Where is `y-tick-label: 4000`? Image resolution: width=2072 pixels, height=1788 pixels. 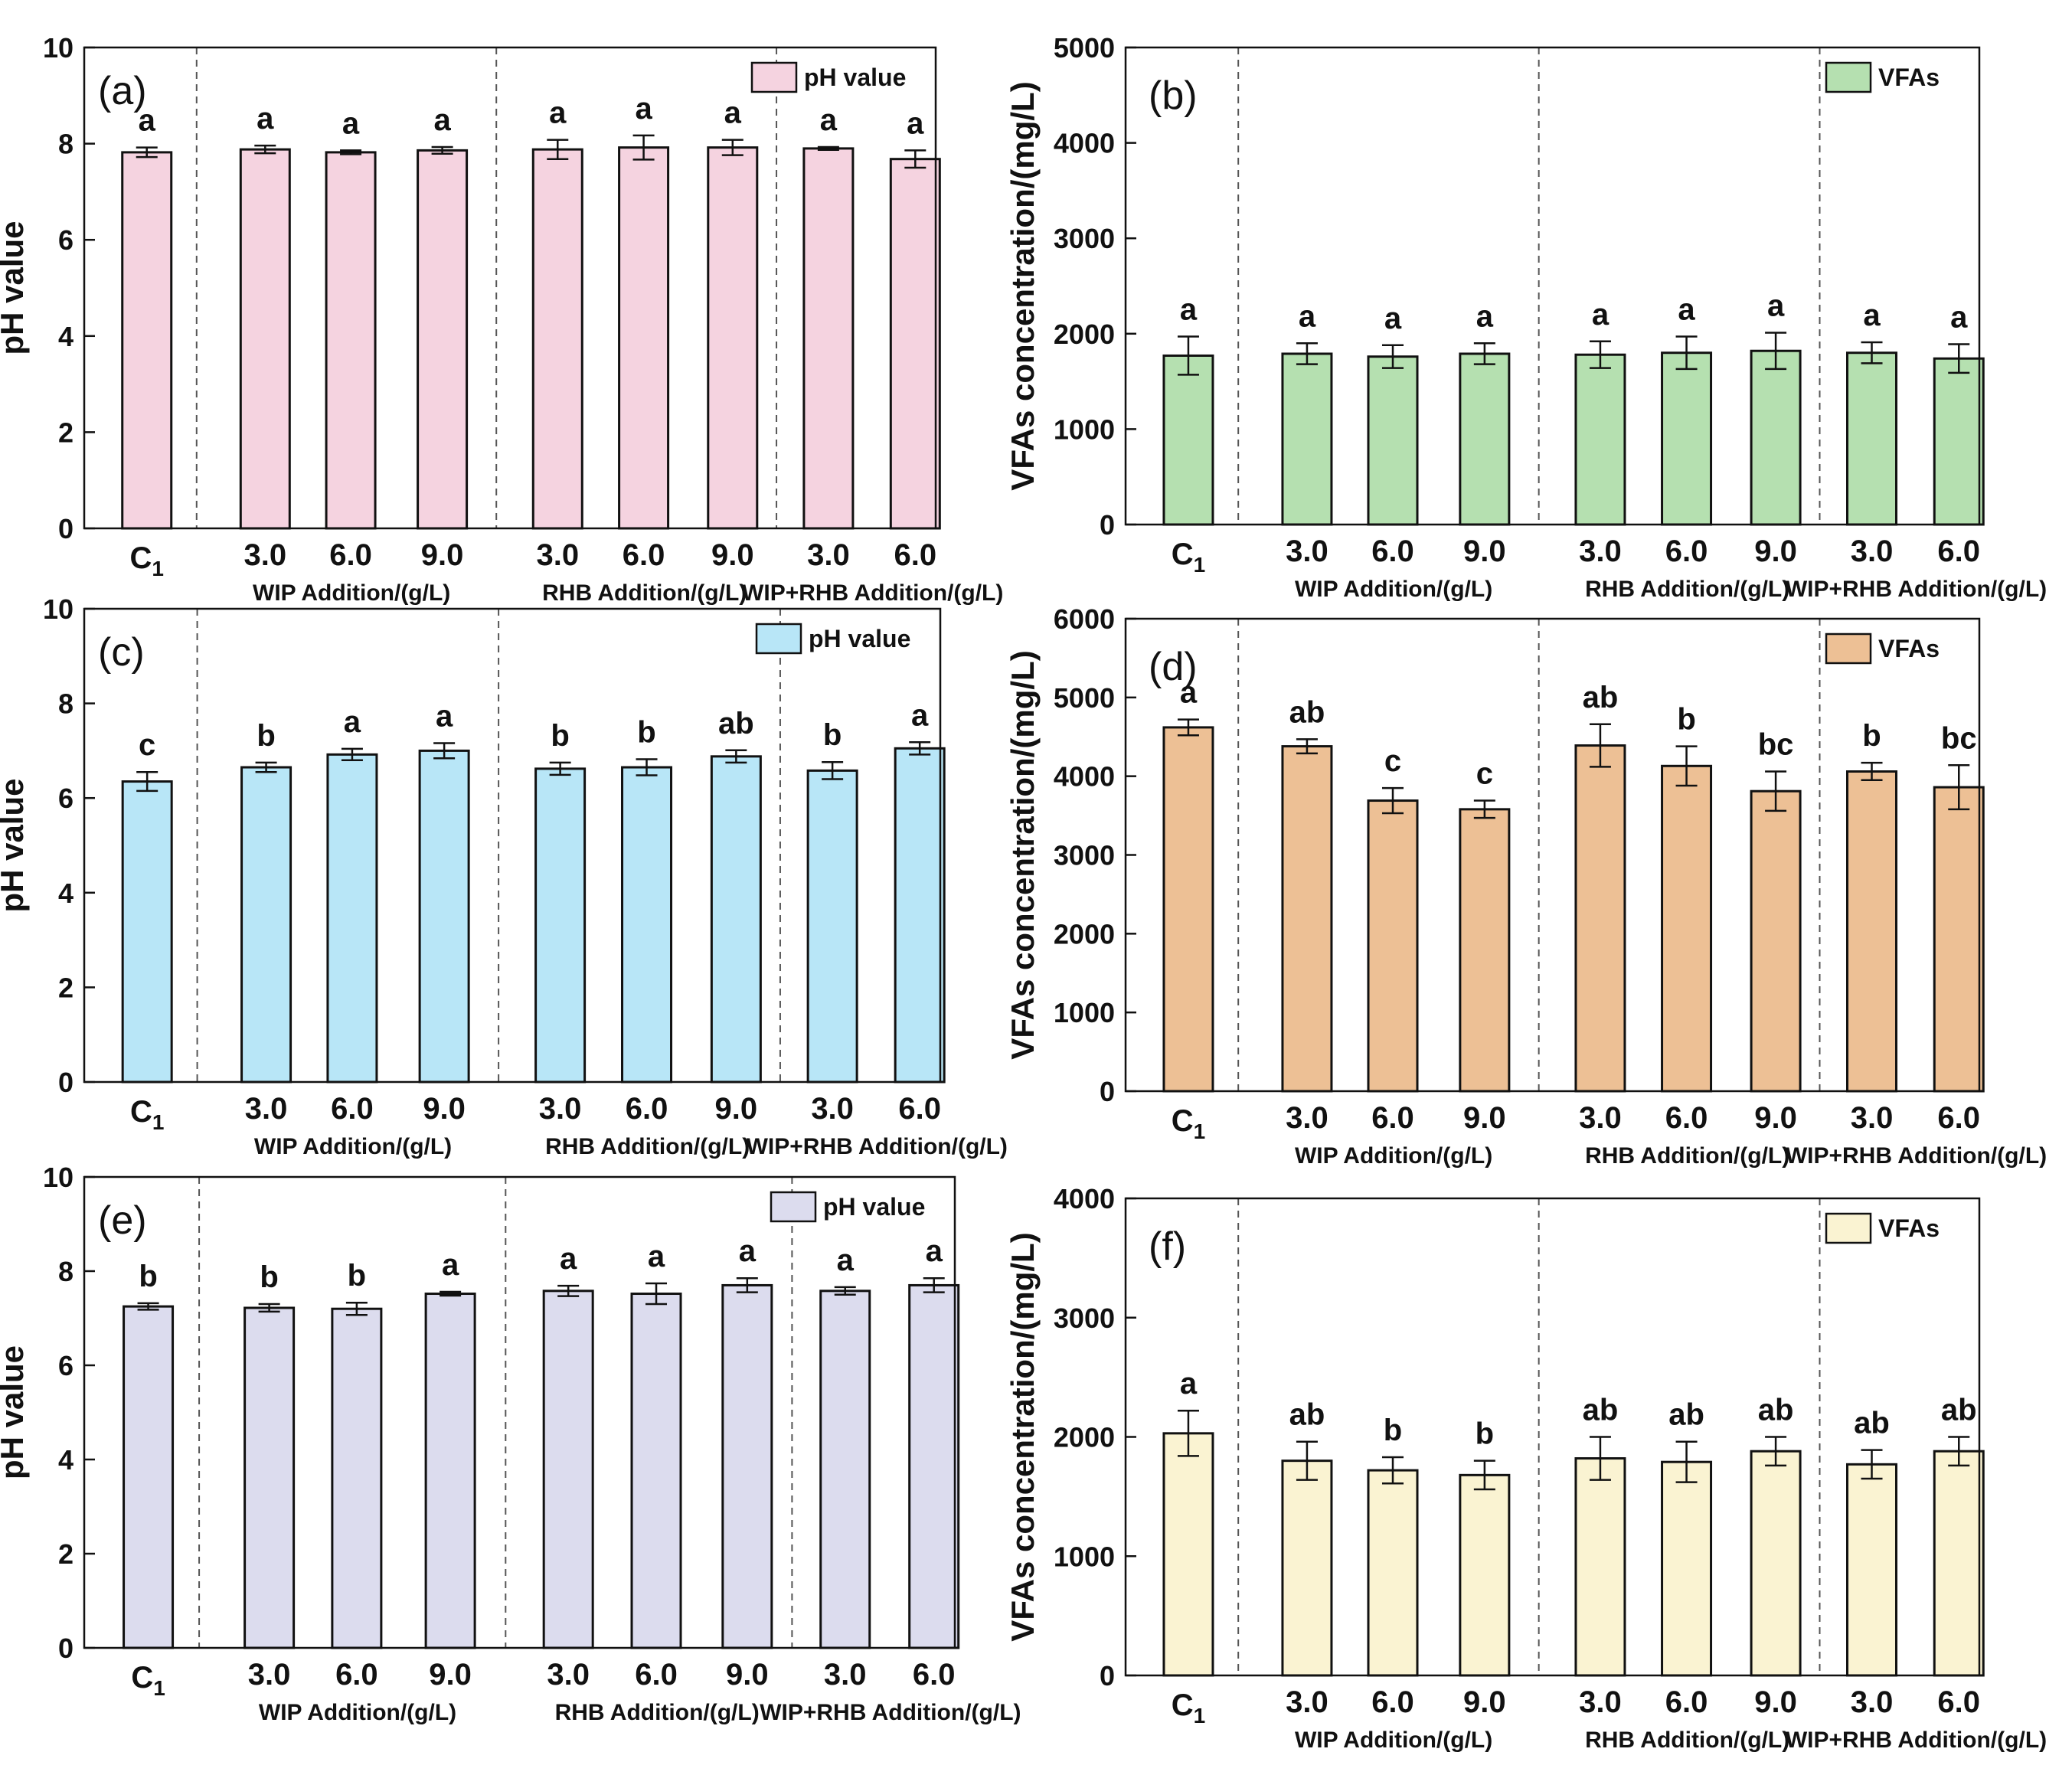
y-tick-label: 4000 is located at coordinates (1084, 143).